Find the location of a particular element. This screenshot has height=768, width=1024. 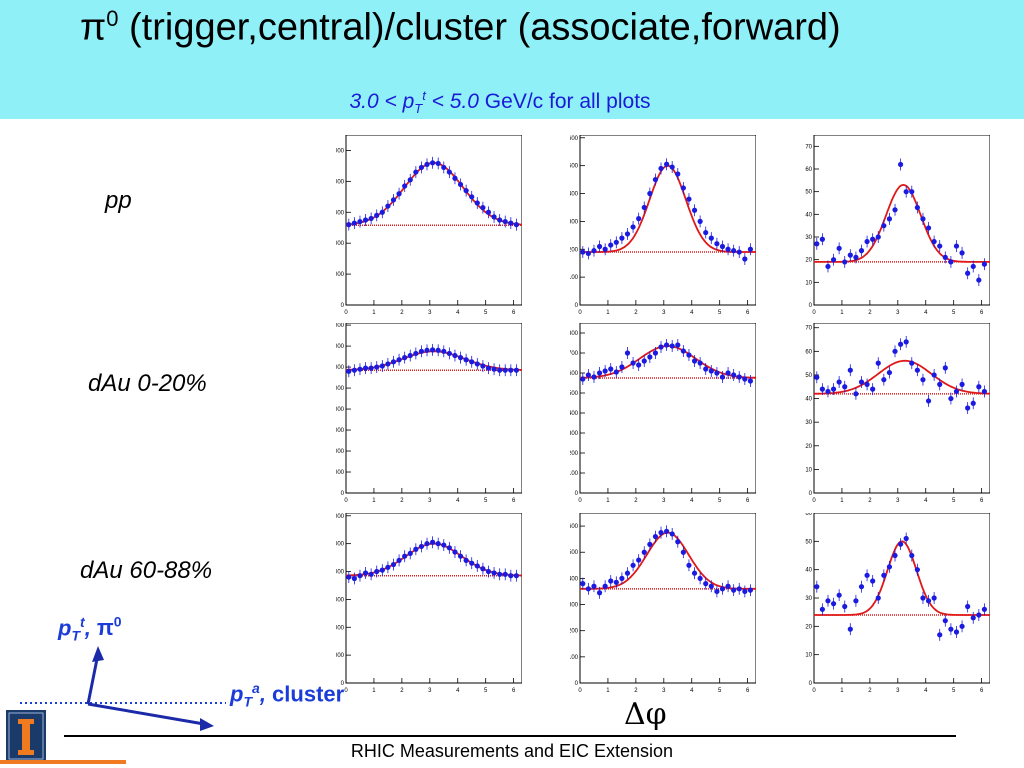

page-subtitle: 3.0 < pTt < 5.0 GeV/c for all plots is located at coordinates (500, 102).